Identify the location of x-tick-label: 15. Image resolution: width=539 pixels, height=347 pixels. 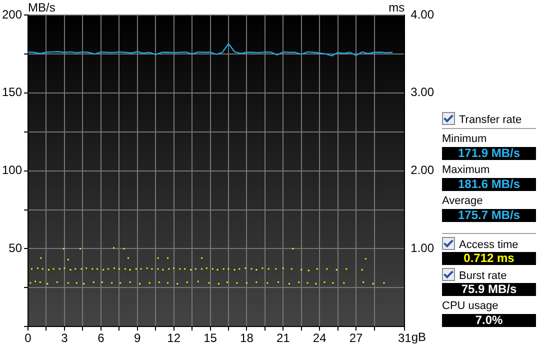
(211, 338).